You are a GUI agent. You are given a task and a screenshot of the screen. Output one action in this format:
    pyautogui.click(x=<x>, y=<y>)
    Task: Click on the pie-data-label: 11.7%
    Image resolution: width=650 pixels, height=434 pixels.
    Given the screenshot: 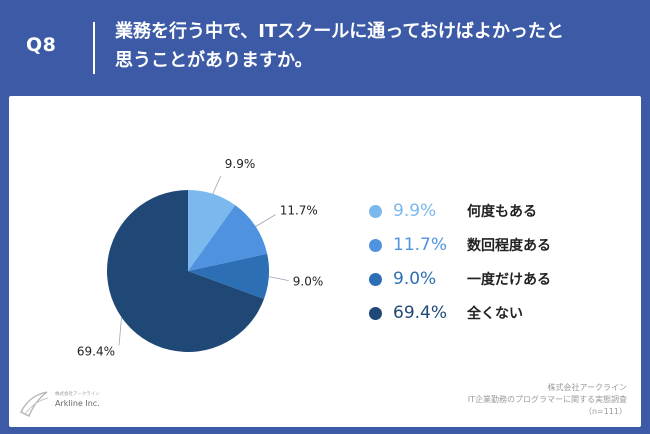 What is the action you would take?
    pyautogui.click(x=299, y=211)
    